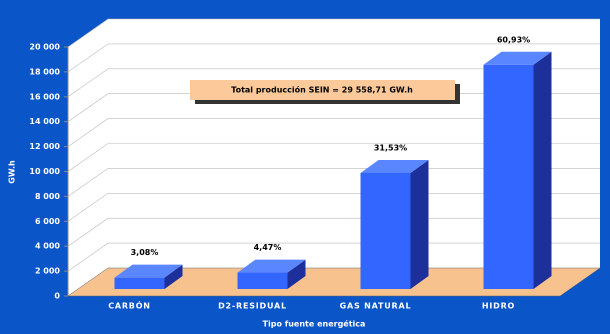  I want to click on percent-label: 31,53%, so click(390, 147).